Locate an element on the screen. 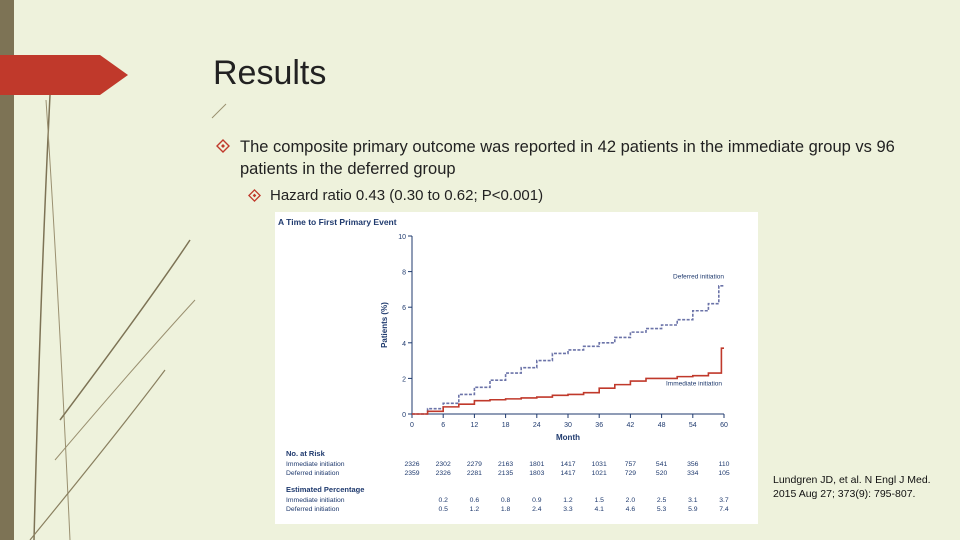 The width and height of the screenshot is (960, 540). y-tick-label: 8 is located at coordinates (404, 273).